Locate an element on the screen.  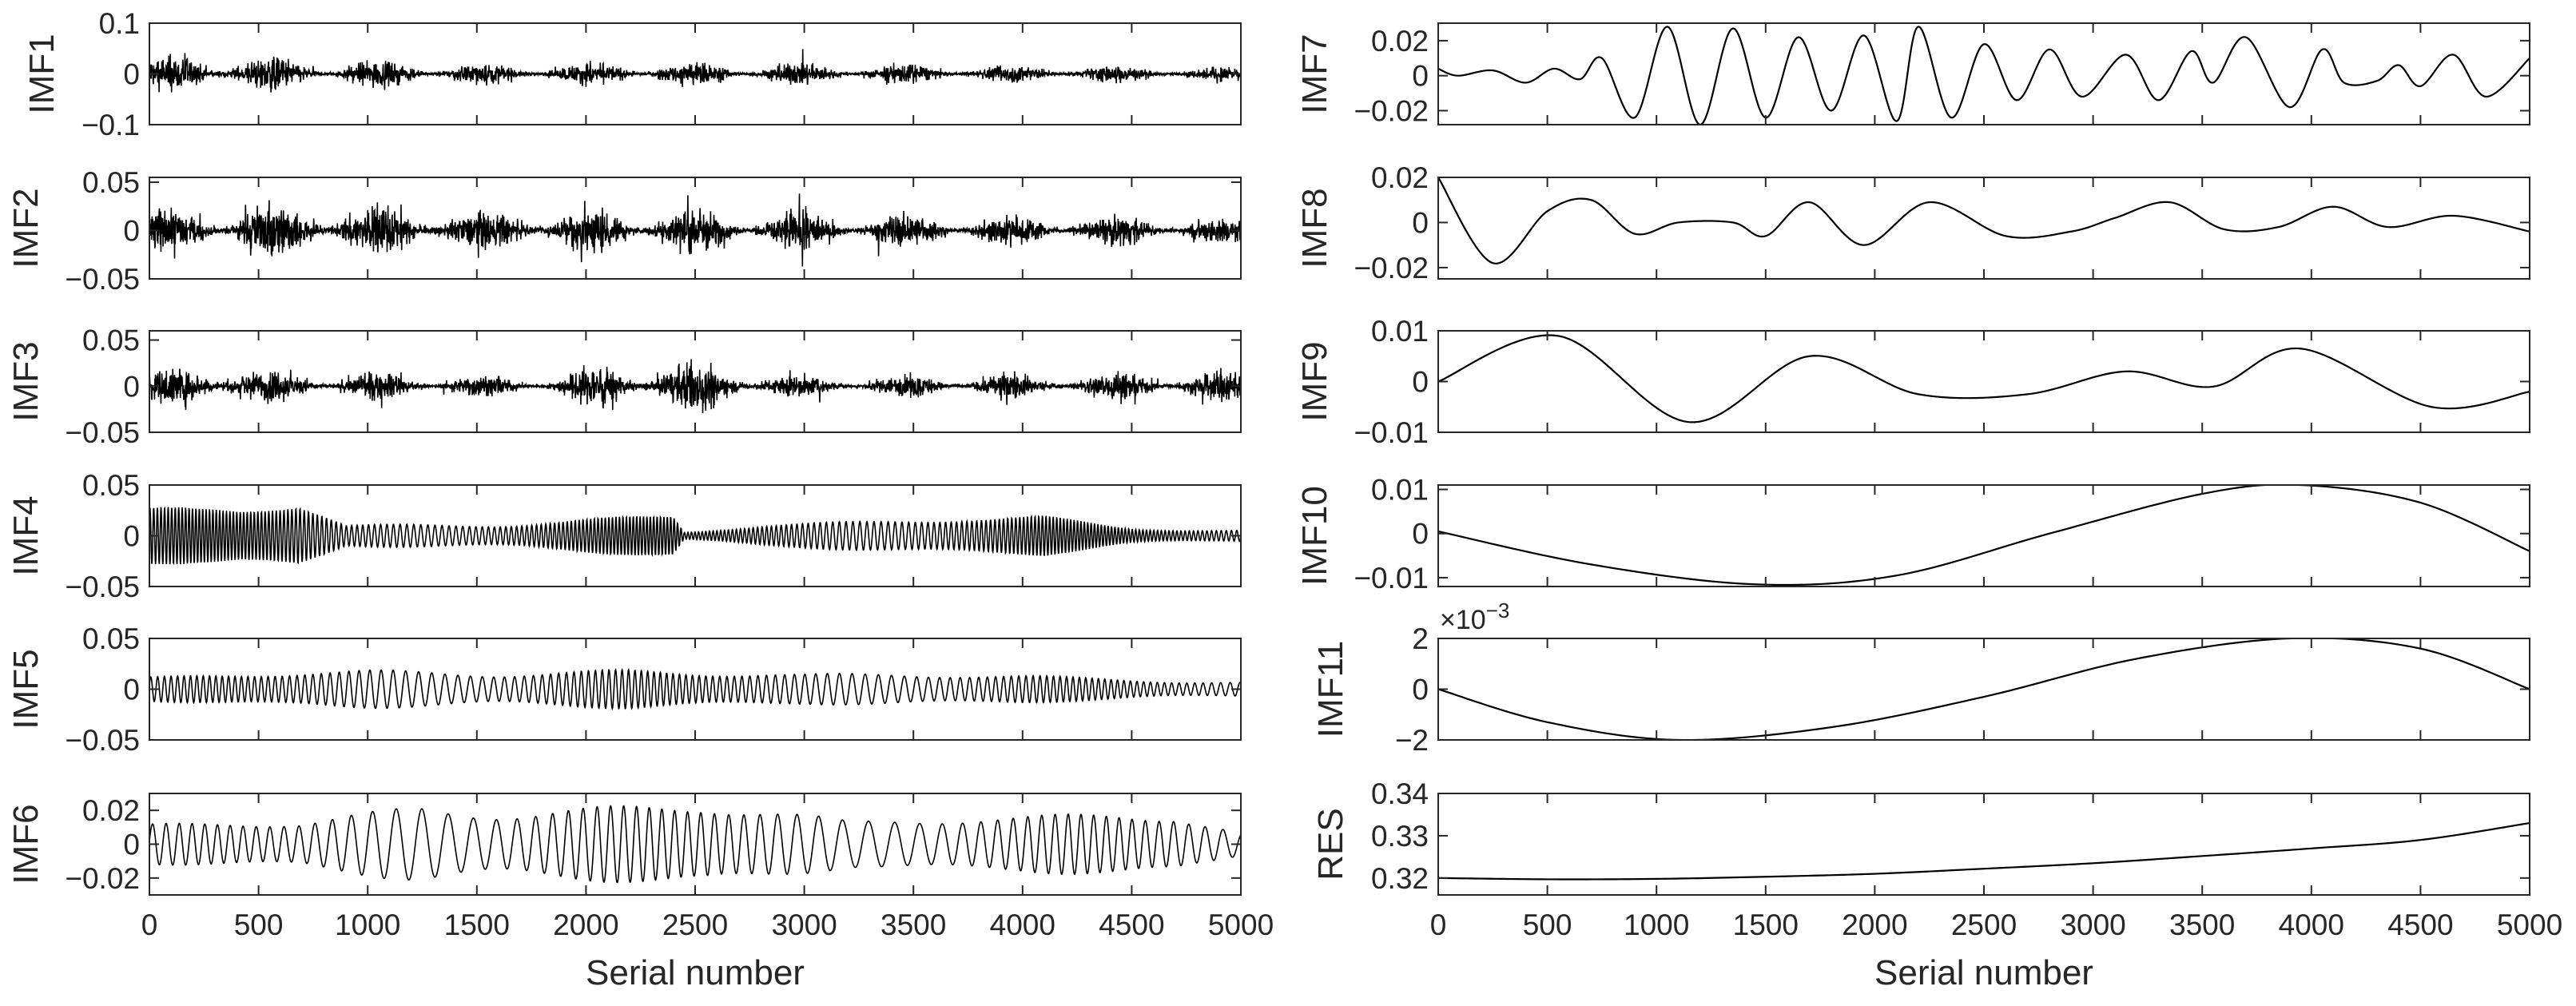
imf10-y-axis-label: IMF10 is located at coordinates (1314, 536).